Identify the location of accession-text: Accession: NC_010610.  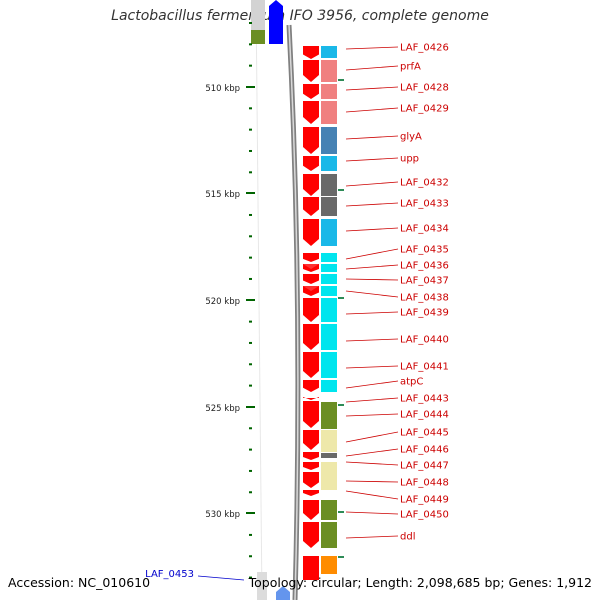
(79, 582).